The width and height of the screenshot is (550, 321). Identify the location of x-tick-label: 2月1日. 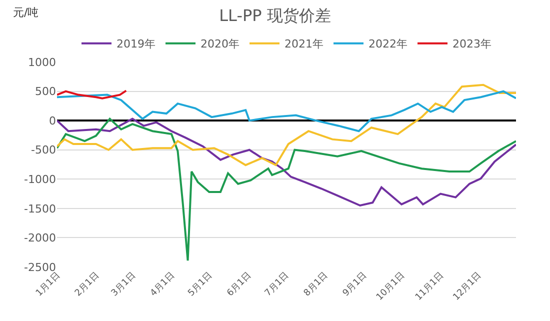
(87, 284).